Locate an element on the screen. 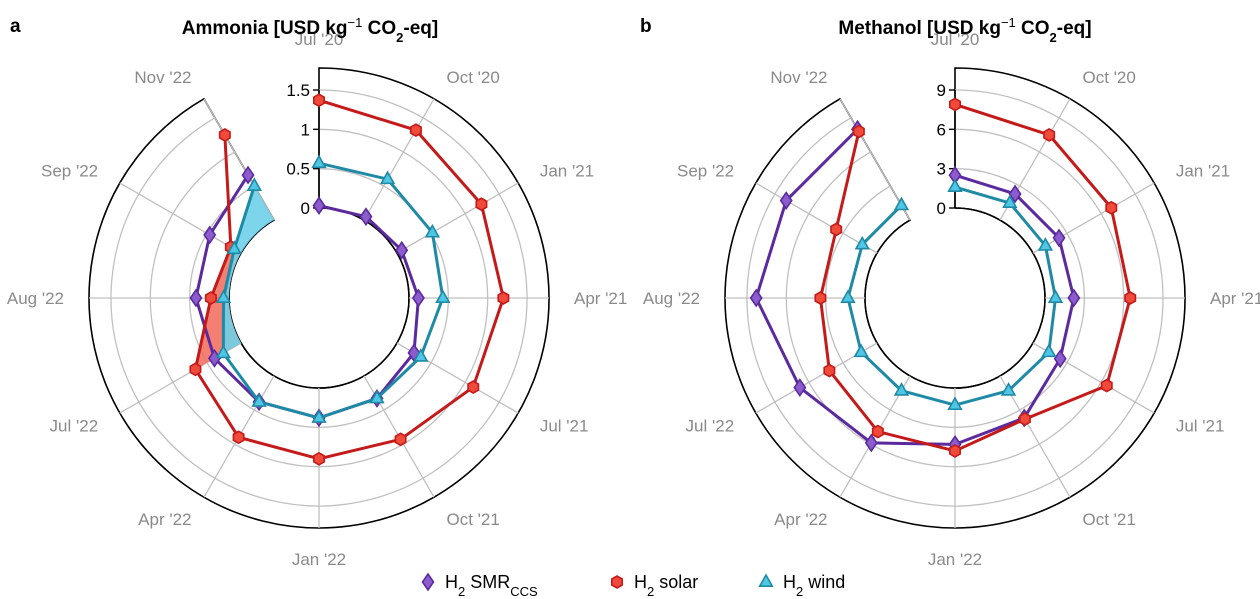 Image resolution: width=1260 pixels, height=599 pixels. legend-label: H2 solar is located at coordinates (666, 585).